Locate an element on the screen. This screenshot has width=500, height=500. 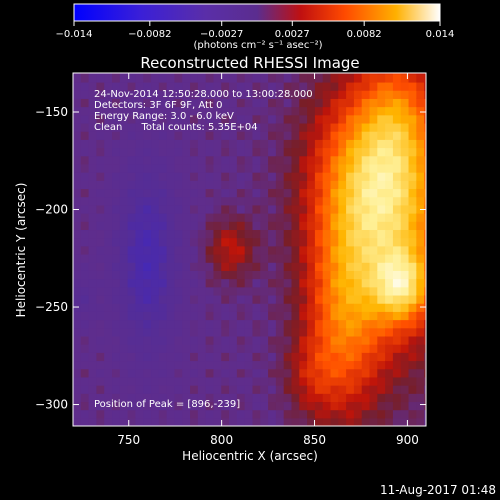
colorbar-tick-label: 0.0027 is located at coordinates (292, 34).